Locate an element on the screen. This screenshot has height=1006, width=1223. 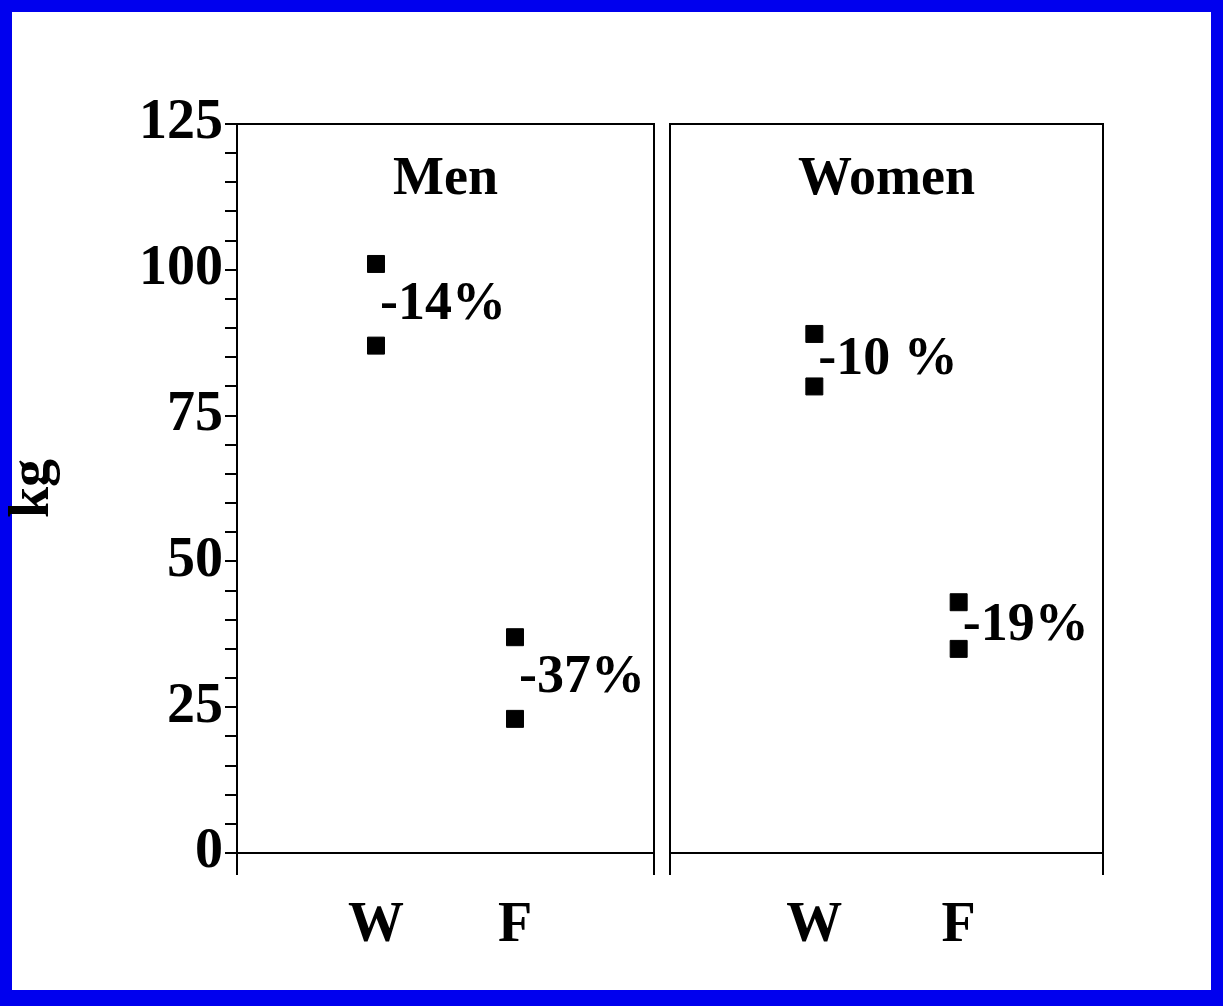
y-tick-label: 100 is located at coordinates (181, 265).